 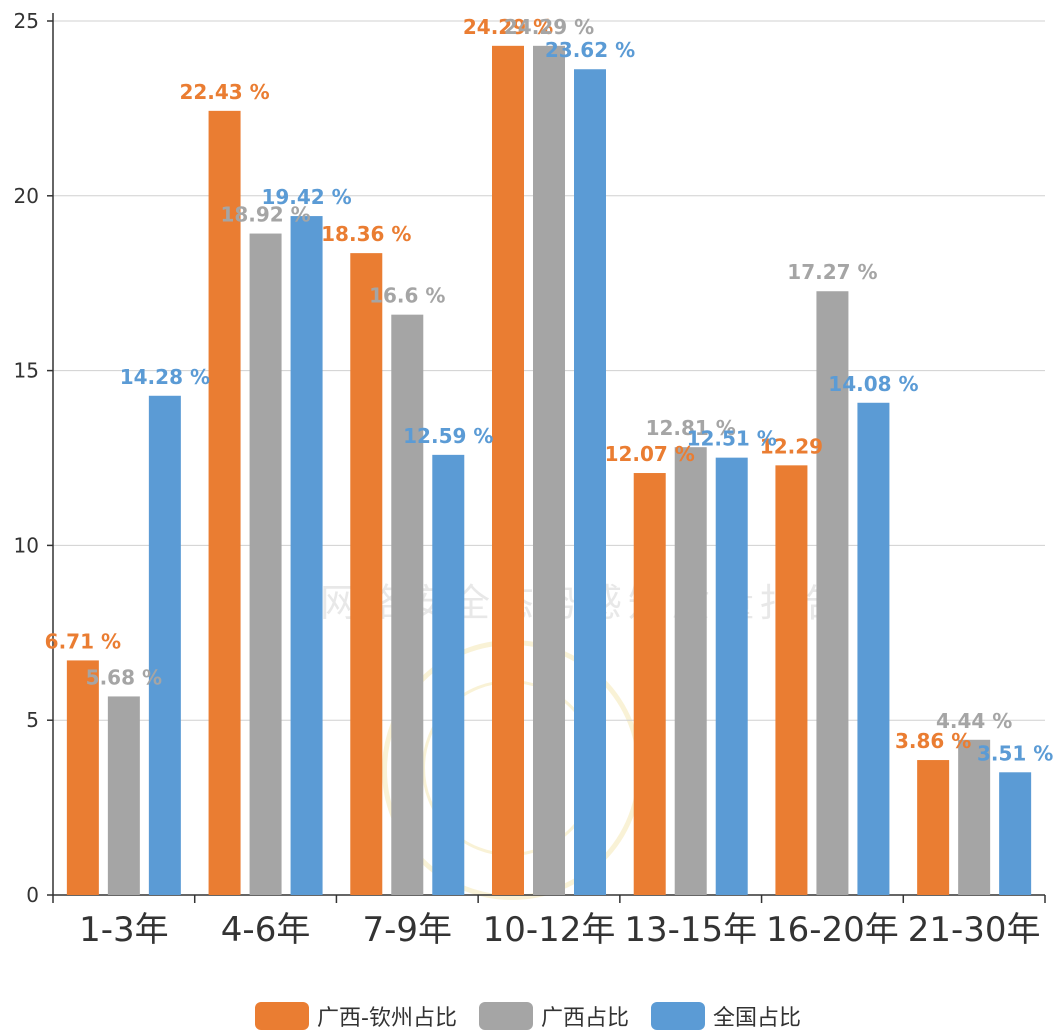 What do you see at coordinates (83, 641) in the screenshot?
I see `data-label: 6.71 %` at bounding box center [83, 641].